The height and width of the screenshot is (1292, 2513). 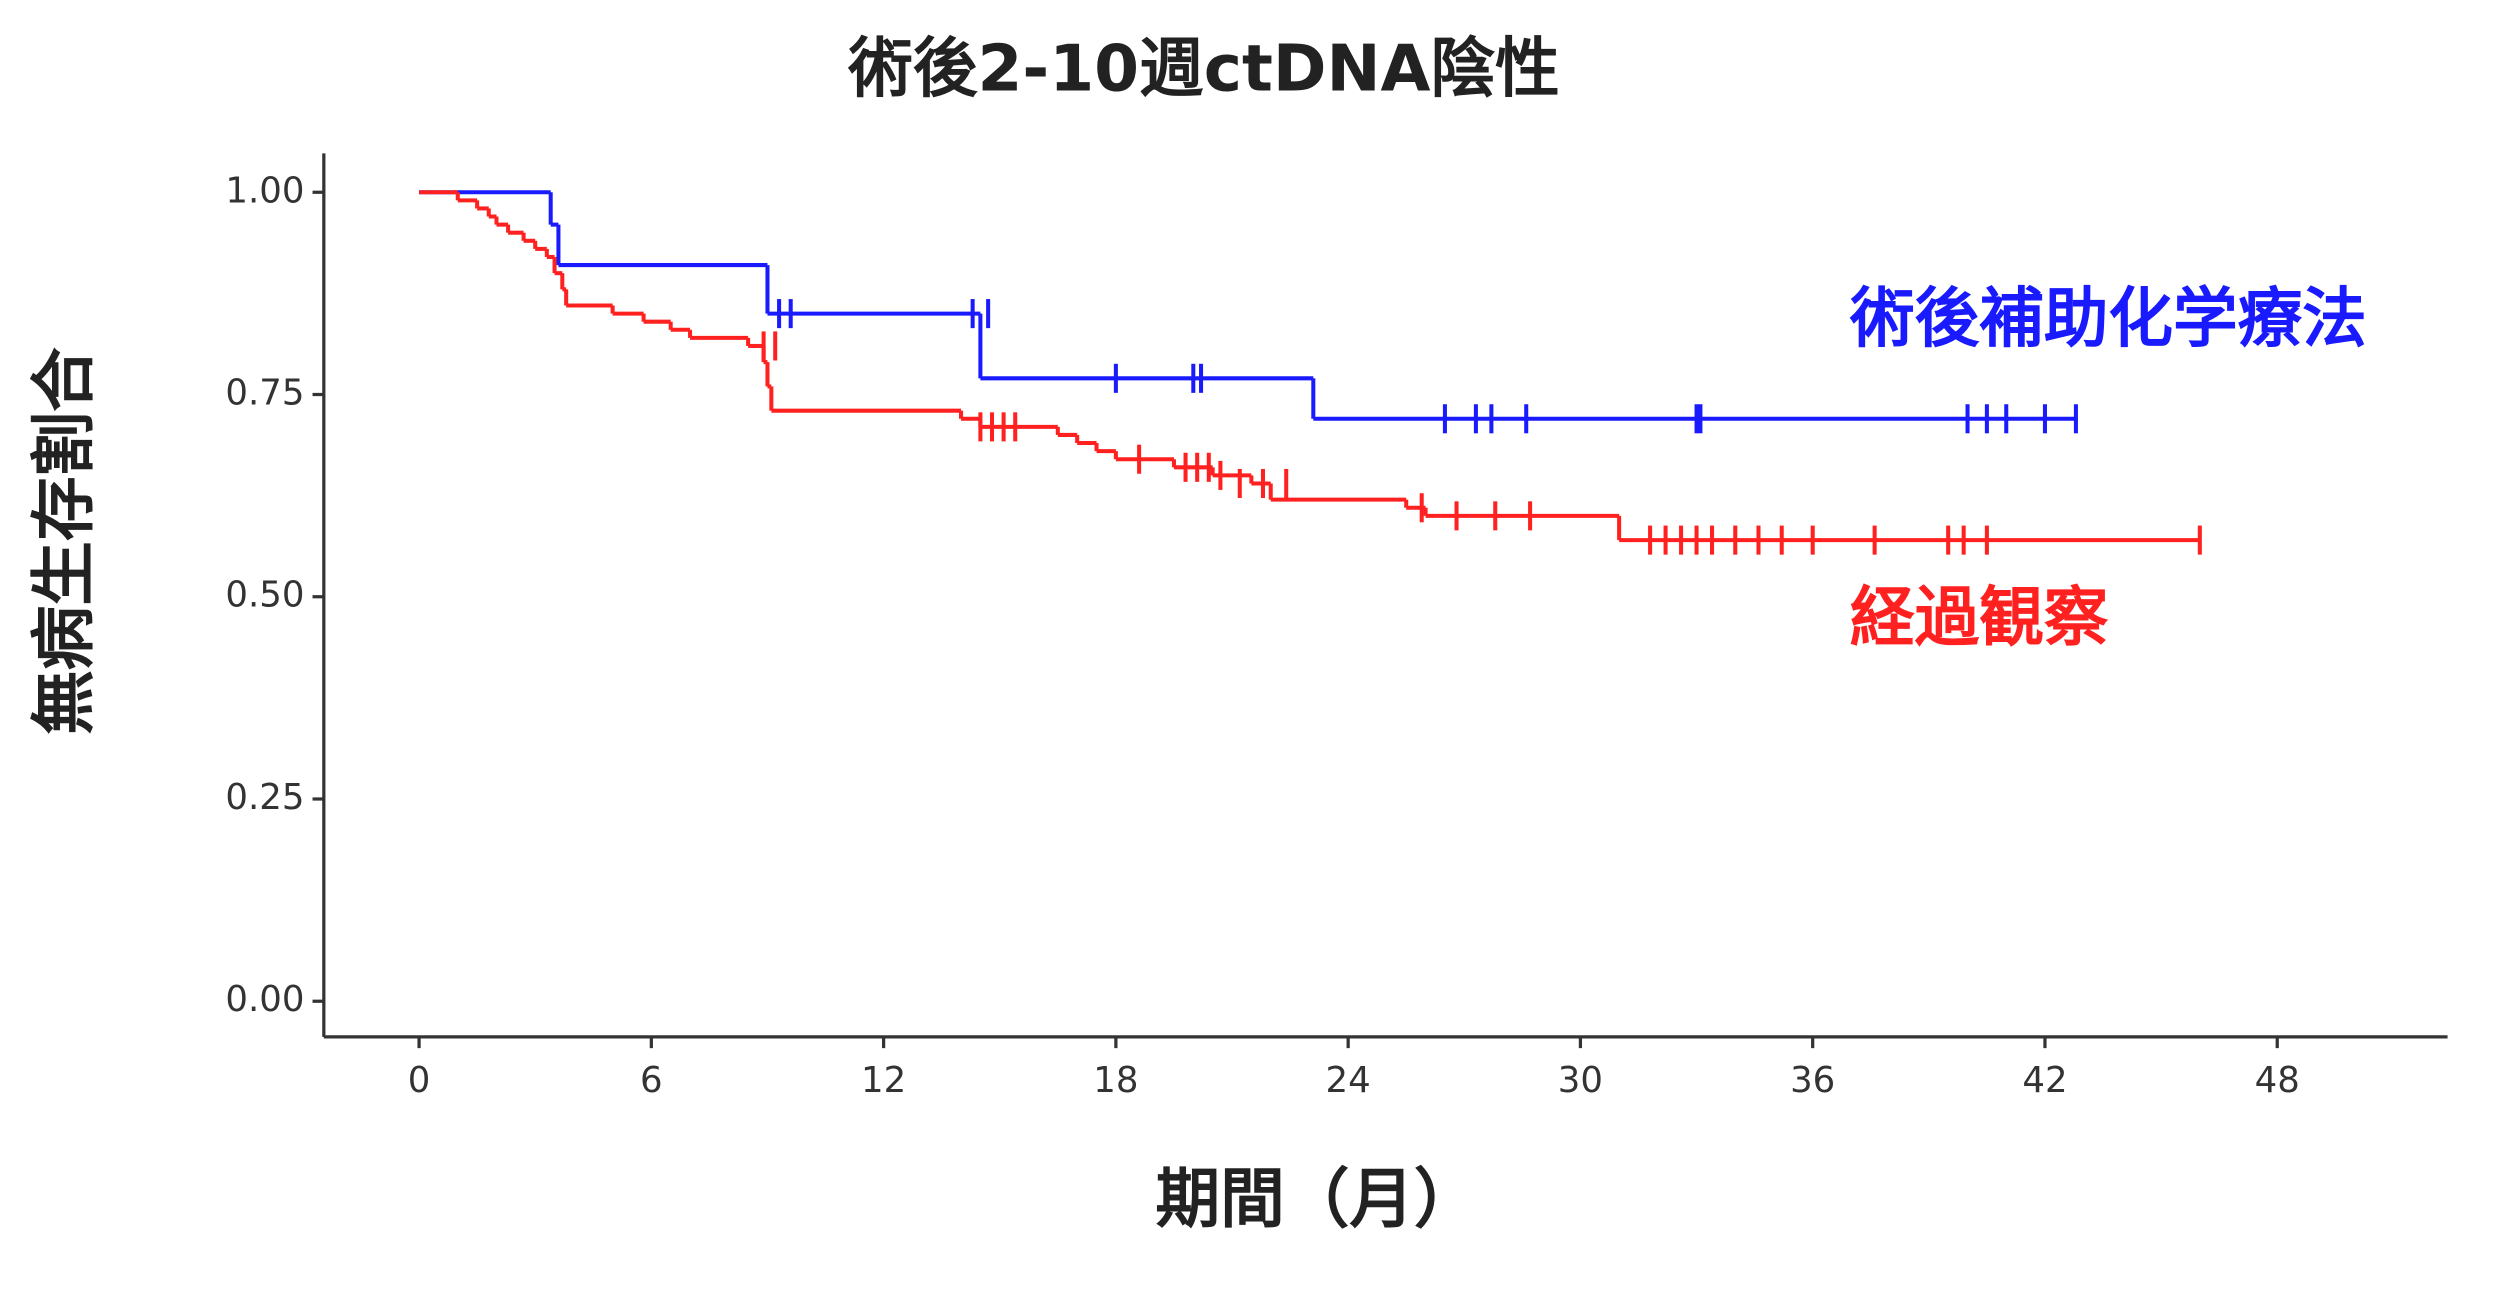 What do you see at coordinates (1812, 1080) in the screenshot?
I see `x-tick-label: 36` at bounding box center [1812, 1080].